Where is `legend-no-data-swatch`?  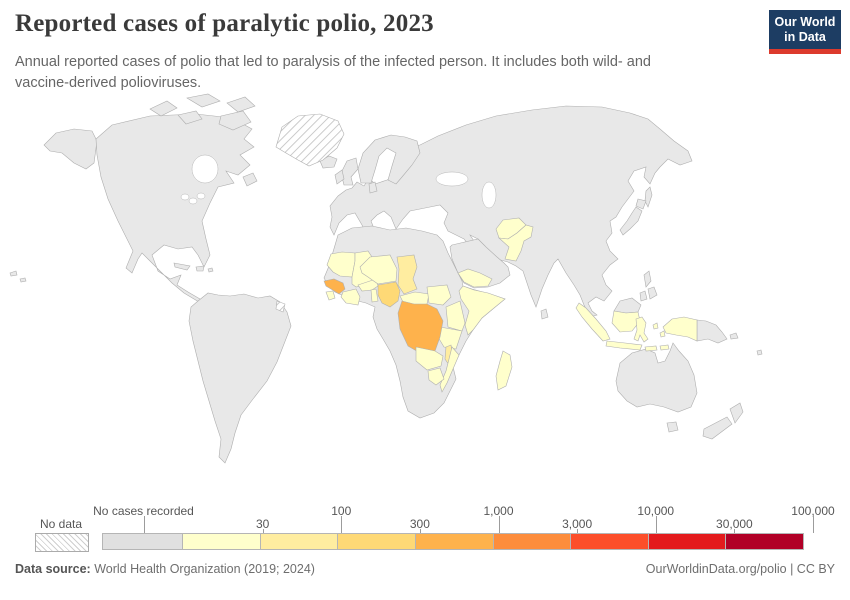 legend-no-data-swatch is located at coordinates (62, 542).